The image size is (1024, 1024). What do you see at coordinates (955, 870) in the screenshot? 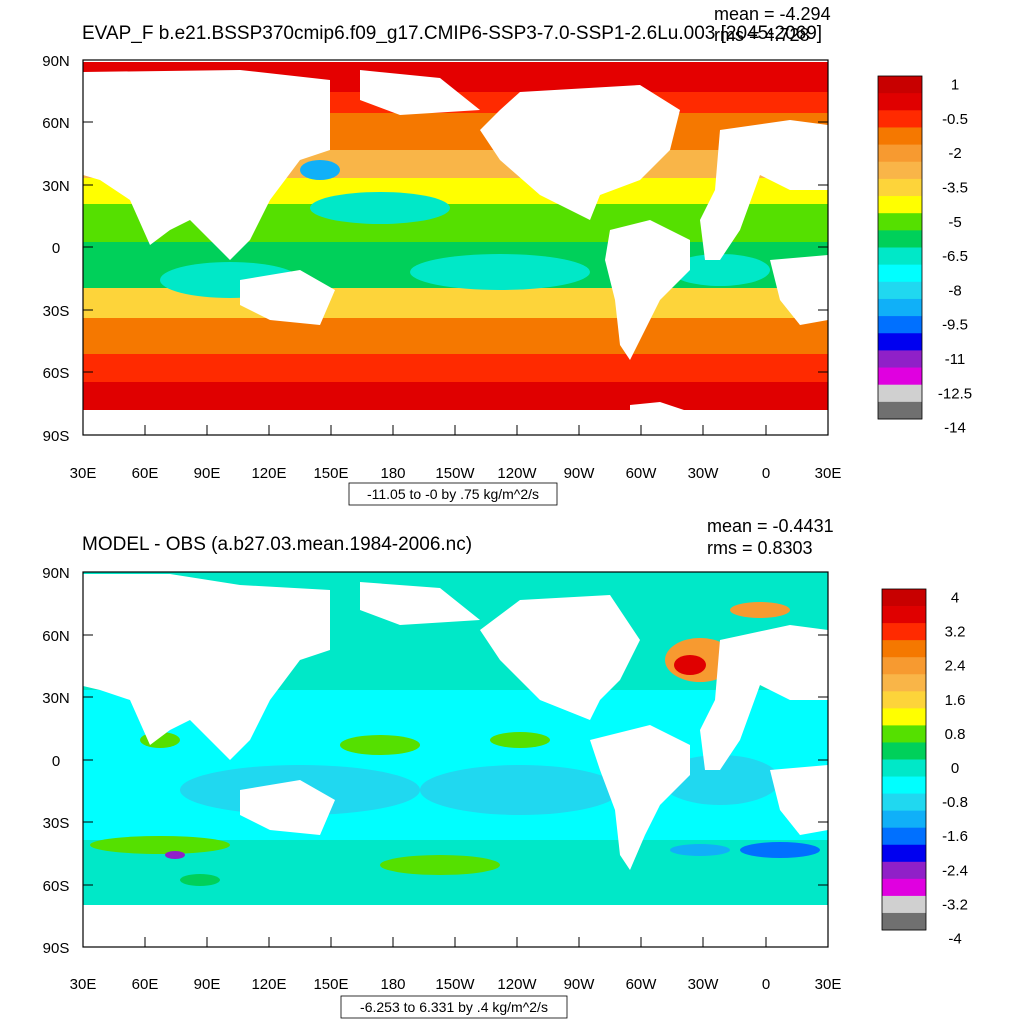
I see `colorbar-label: -2.4` at bounding box center [955, 870].